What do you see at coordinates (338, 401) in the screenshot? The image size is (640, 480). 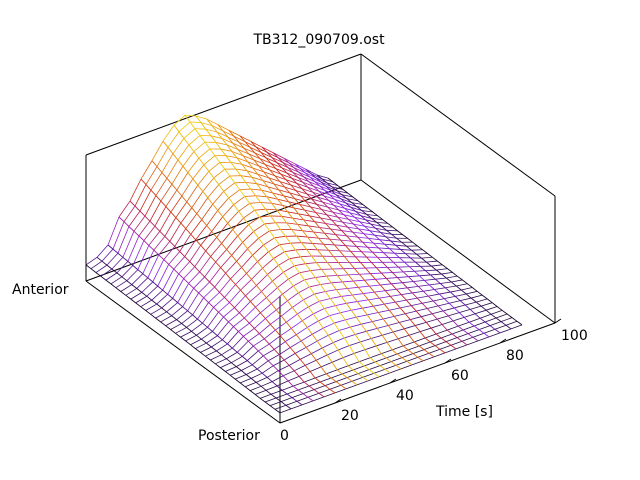 I see `time-tick-mark` at bounding box center [338, 401].